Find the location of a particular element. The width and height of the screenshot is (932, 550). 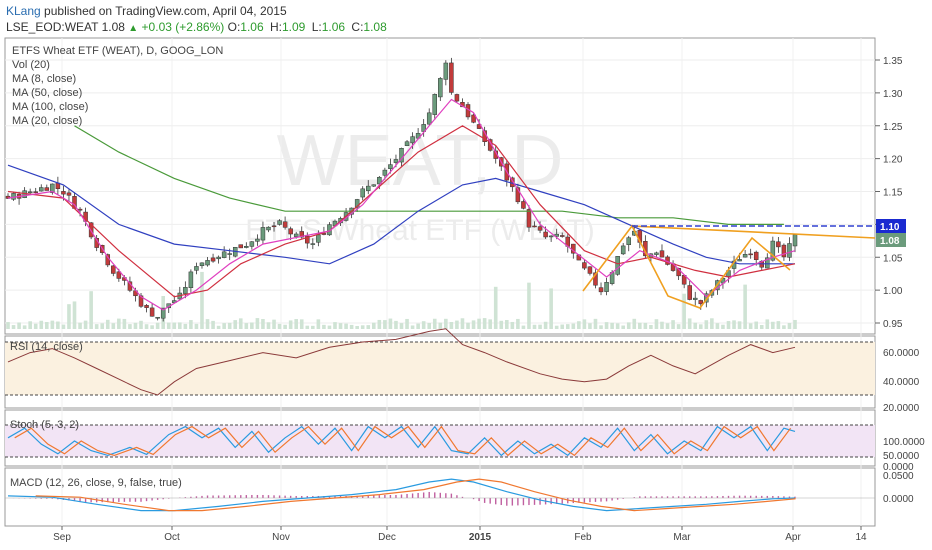

legend-ma8: MA (8, close) is located at coordinates (44, 79).